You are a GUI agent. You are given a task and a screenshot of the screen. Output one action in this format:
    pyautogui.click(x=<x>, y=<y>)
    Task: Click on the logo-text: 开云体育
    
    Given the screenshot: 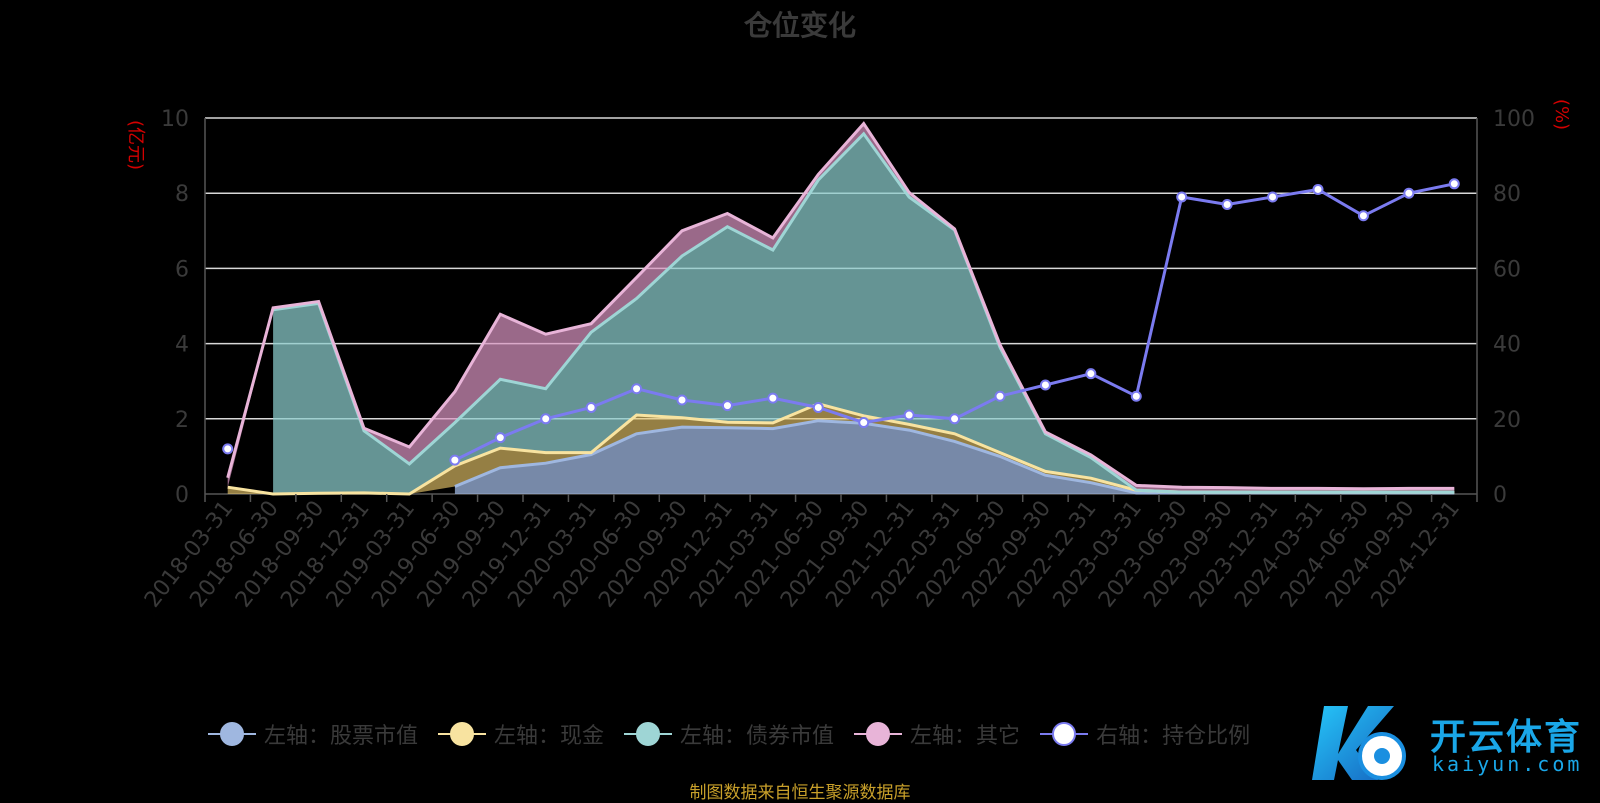 What is the action you would take?
    pyautogui.click(x=1506, y=737)
    